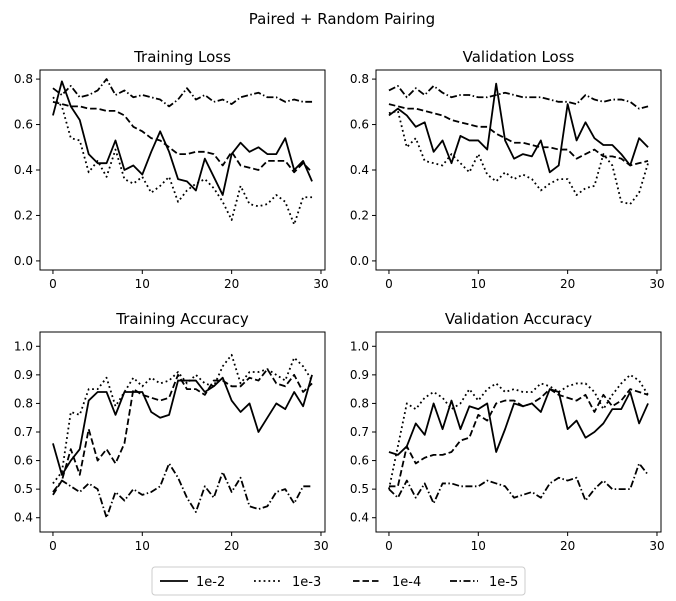 The width and height of the screenshot is (676, 601). Describe the element at coordinates (182, 319) in the screenshot. I see `chart-title: Training Accuracy` at that location.